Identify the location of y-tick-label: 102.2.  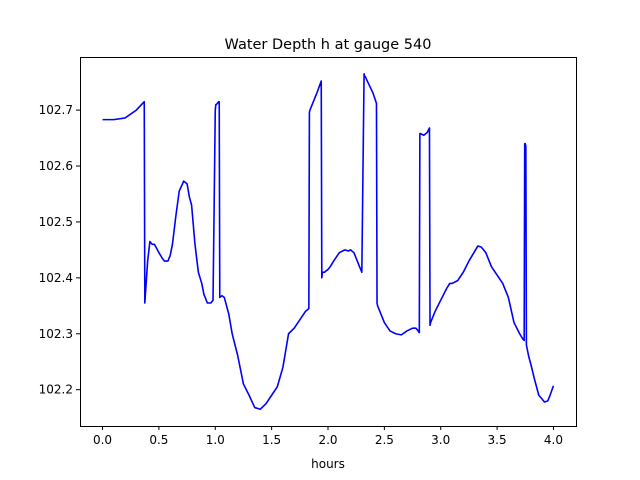
(56, 390).